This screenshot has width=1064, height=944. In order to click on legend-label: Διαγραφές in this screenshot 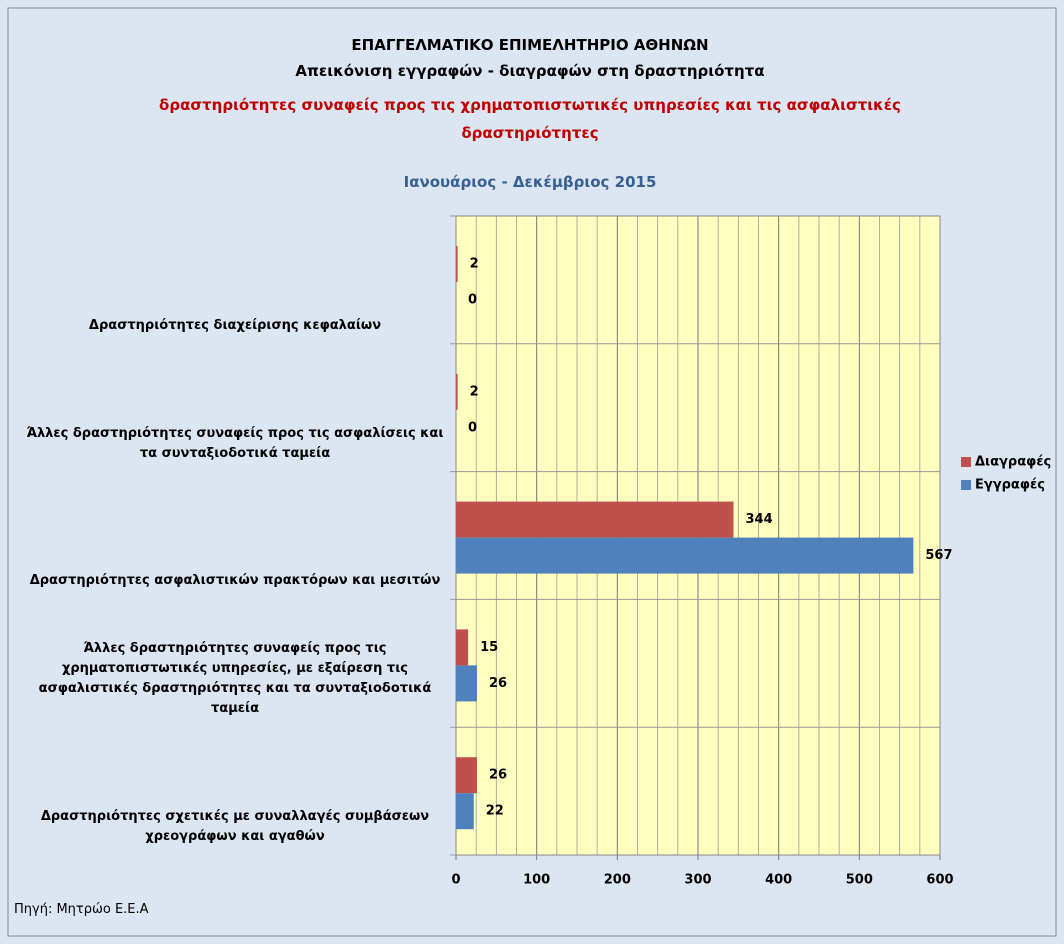, I will do `click(1013, 462)`.